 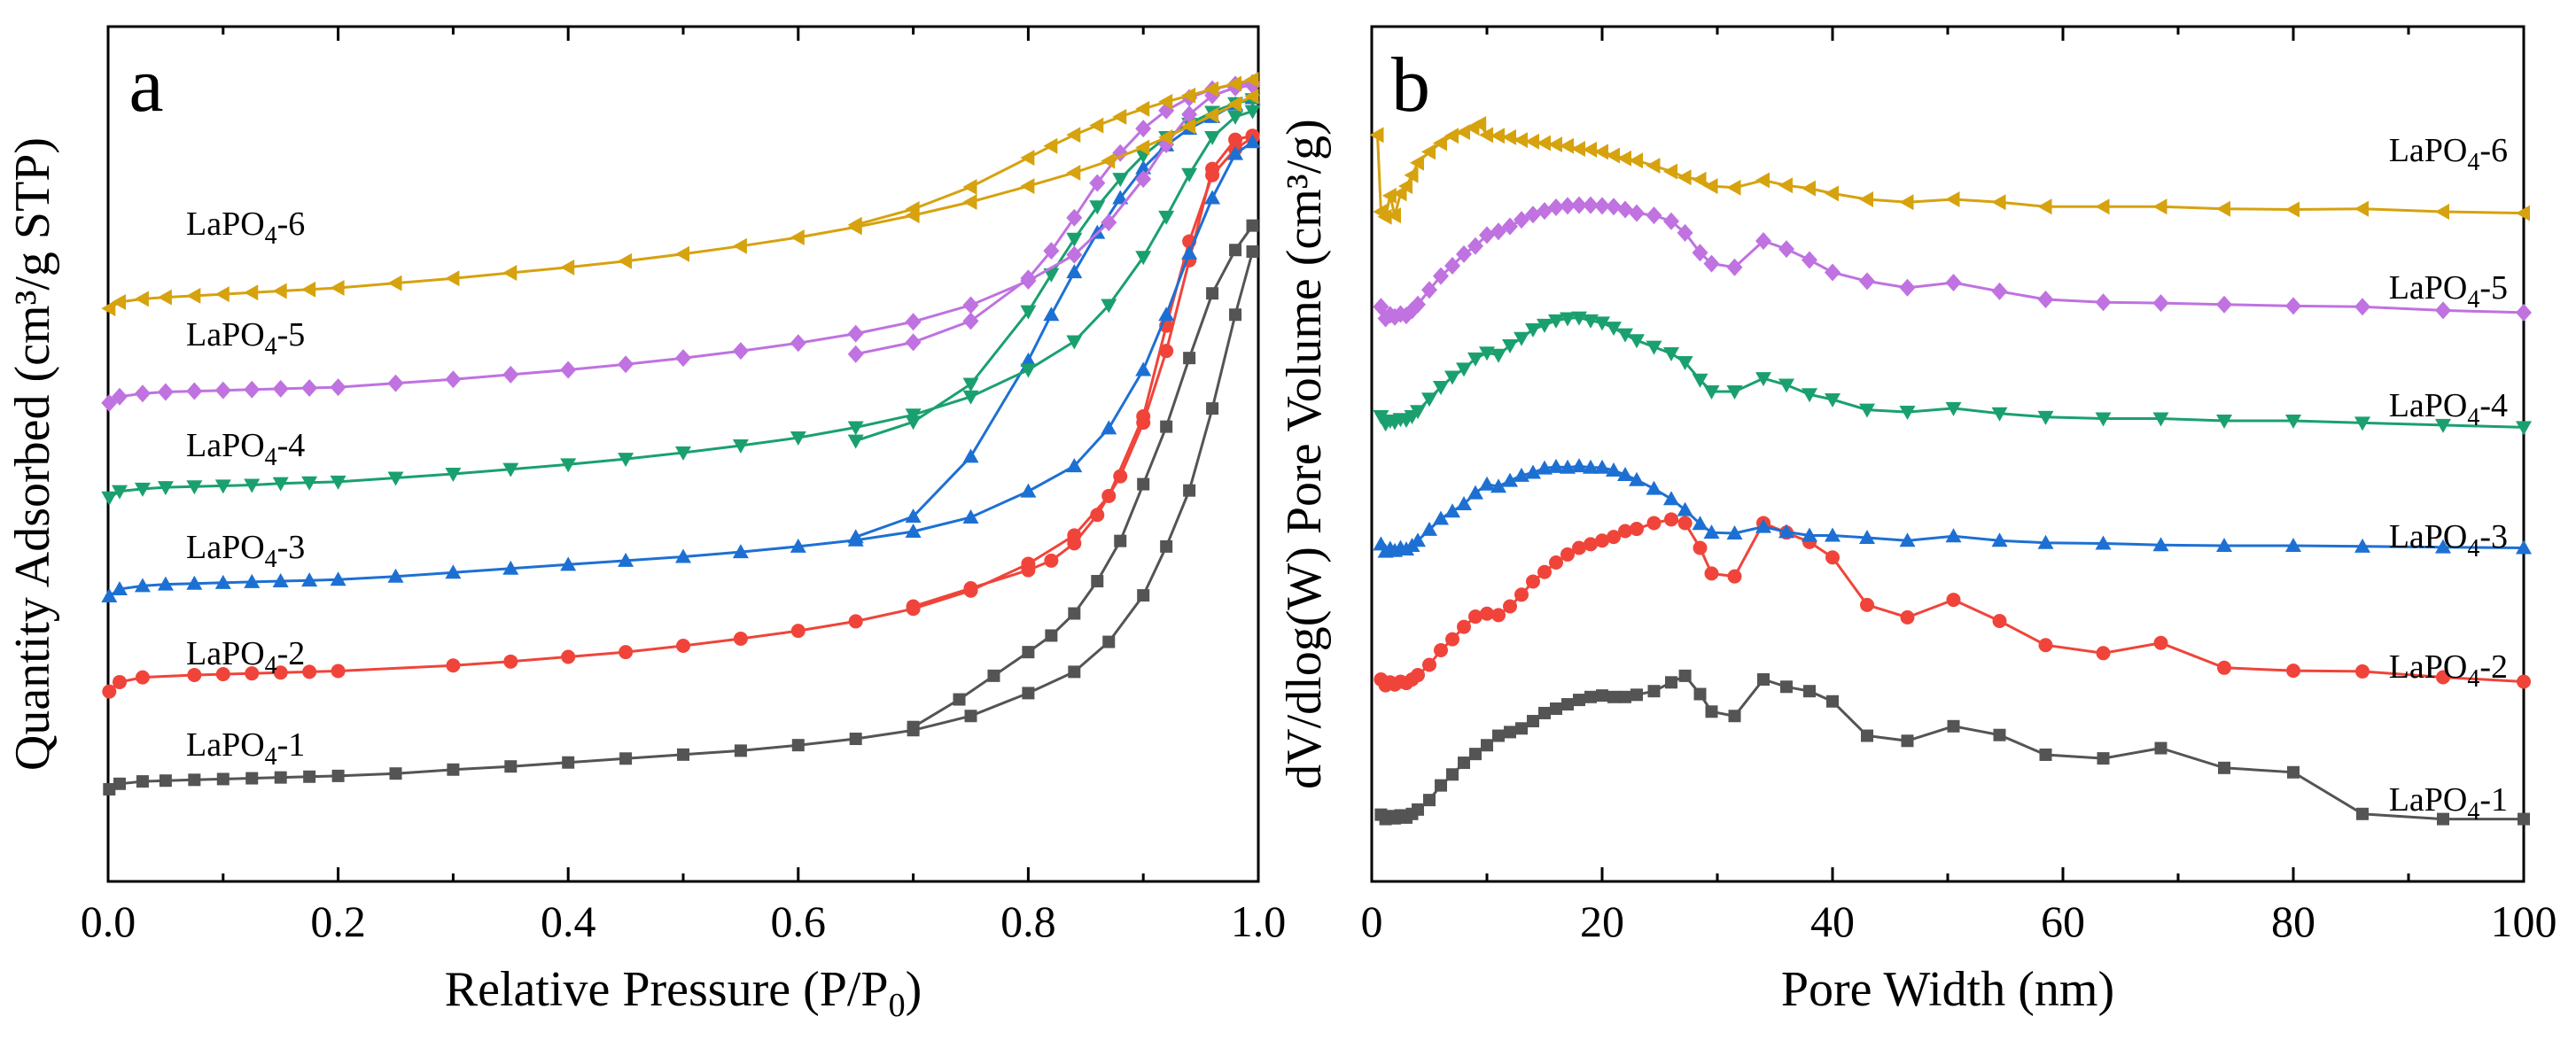 I want to click on x-tick-label: 0.4, so click(x=568, y=921).